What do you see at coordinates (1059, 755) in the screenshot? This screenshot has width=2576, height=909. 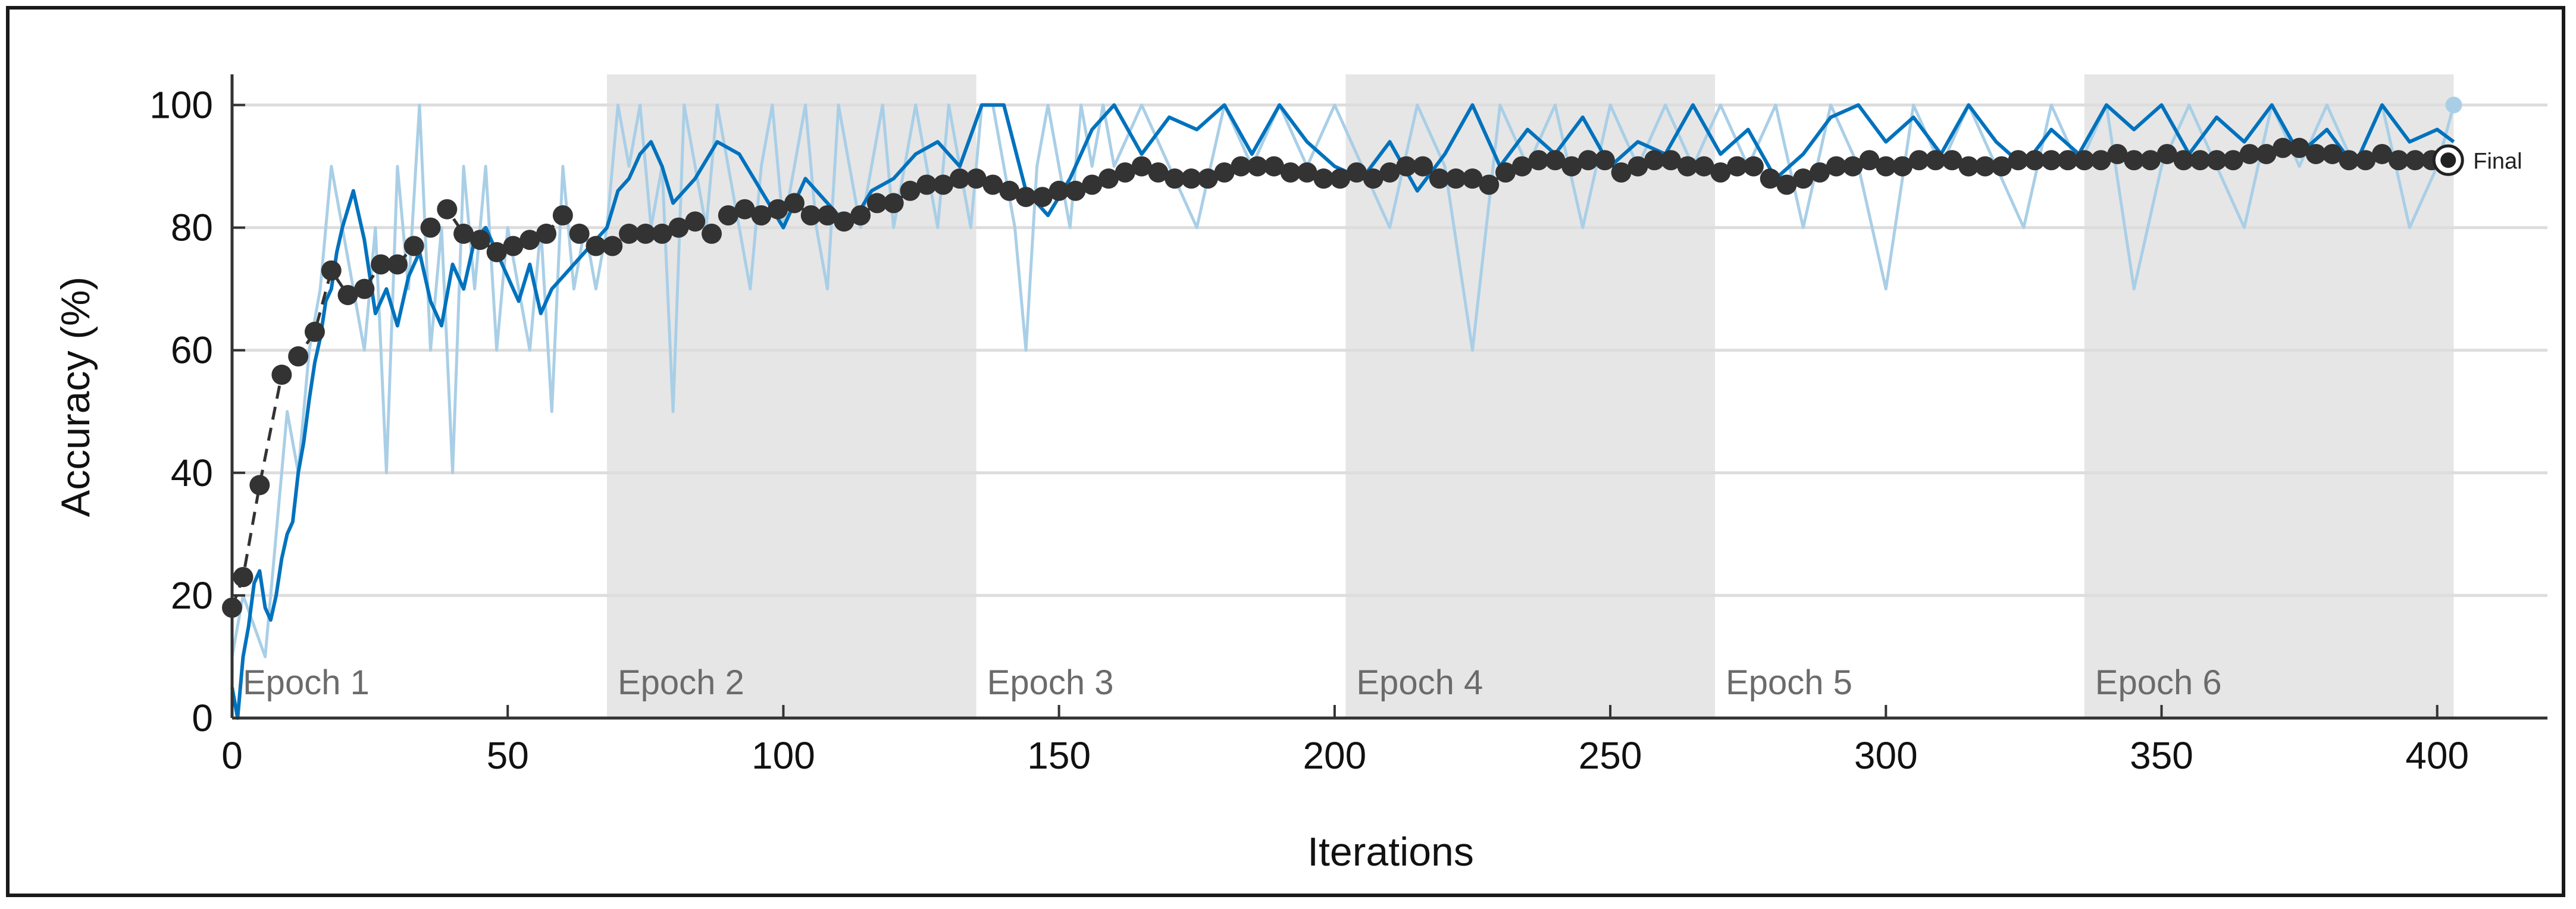 I see `x-tick-label: 150` at bounding box center [1059, 755].